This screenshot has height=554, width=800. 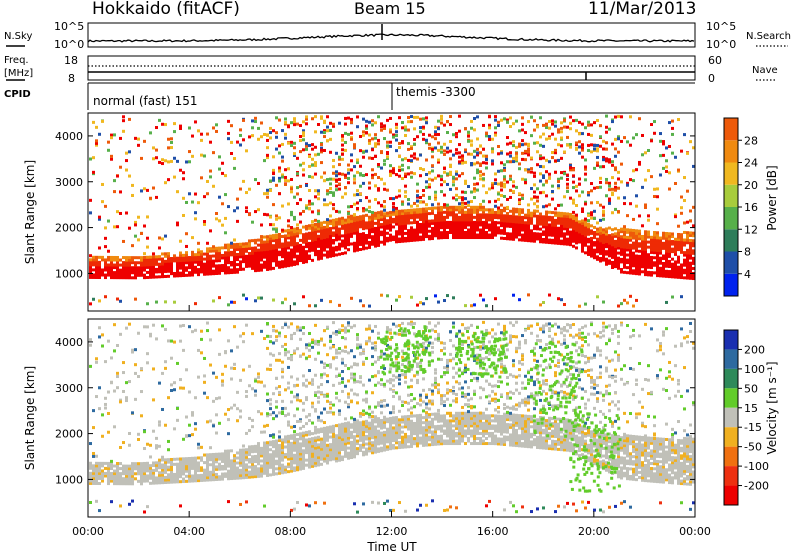 I want to click on power-colorbar-label: Power [dB], so click(x=772, y=197).